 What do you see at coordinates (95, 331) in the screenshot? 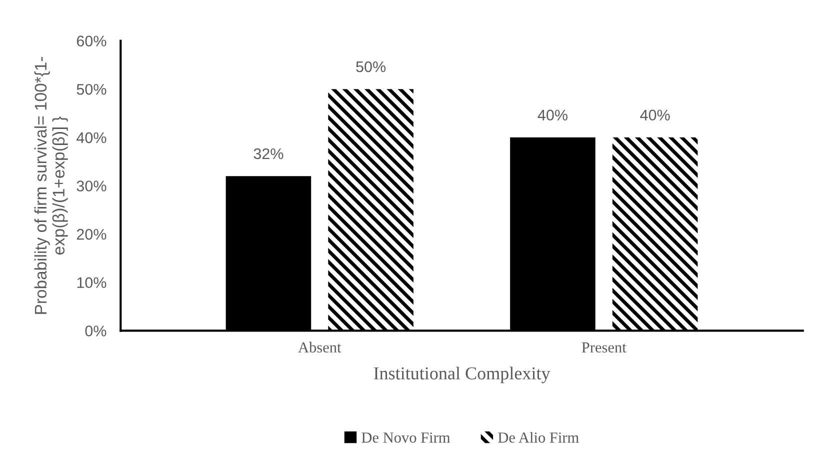
I see `y-tick-label: 0%` at bounding box center [95, 331].